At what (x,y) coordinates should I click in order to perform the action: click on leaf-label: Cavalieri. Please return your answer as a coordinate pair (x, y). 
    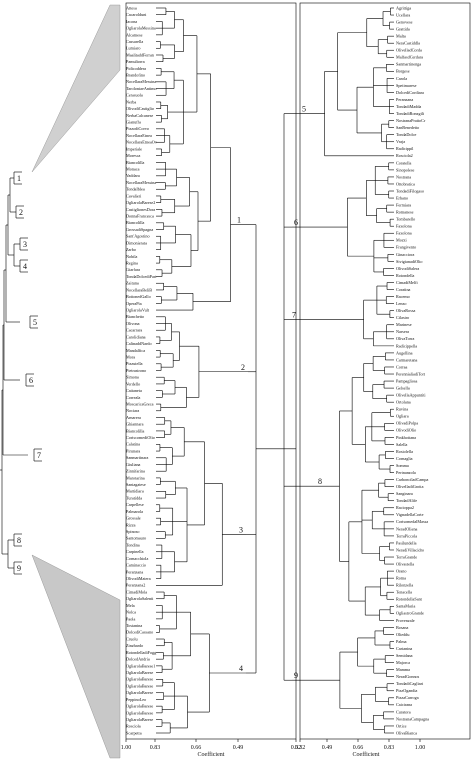
    Looking at the image, I should click on (134, 195).